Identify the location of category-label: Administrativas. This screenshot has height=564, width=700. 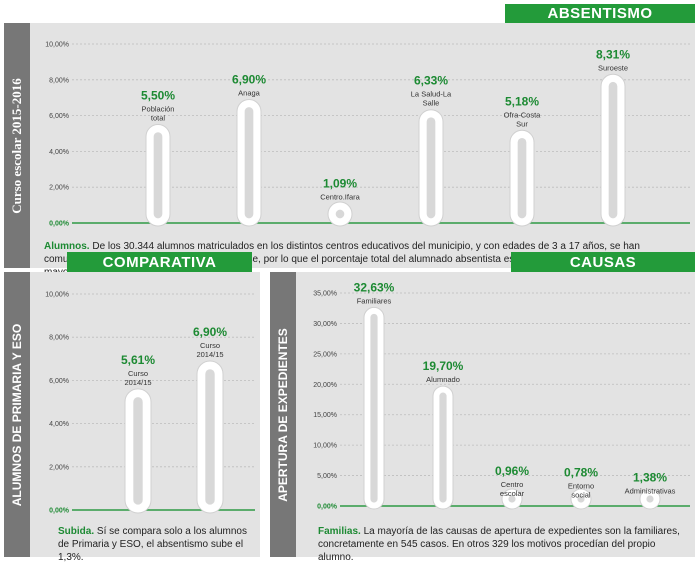
(650, 491).